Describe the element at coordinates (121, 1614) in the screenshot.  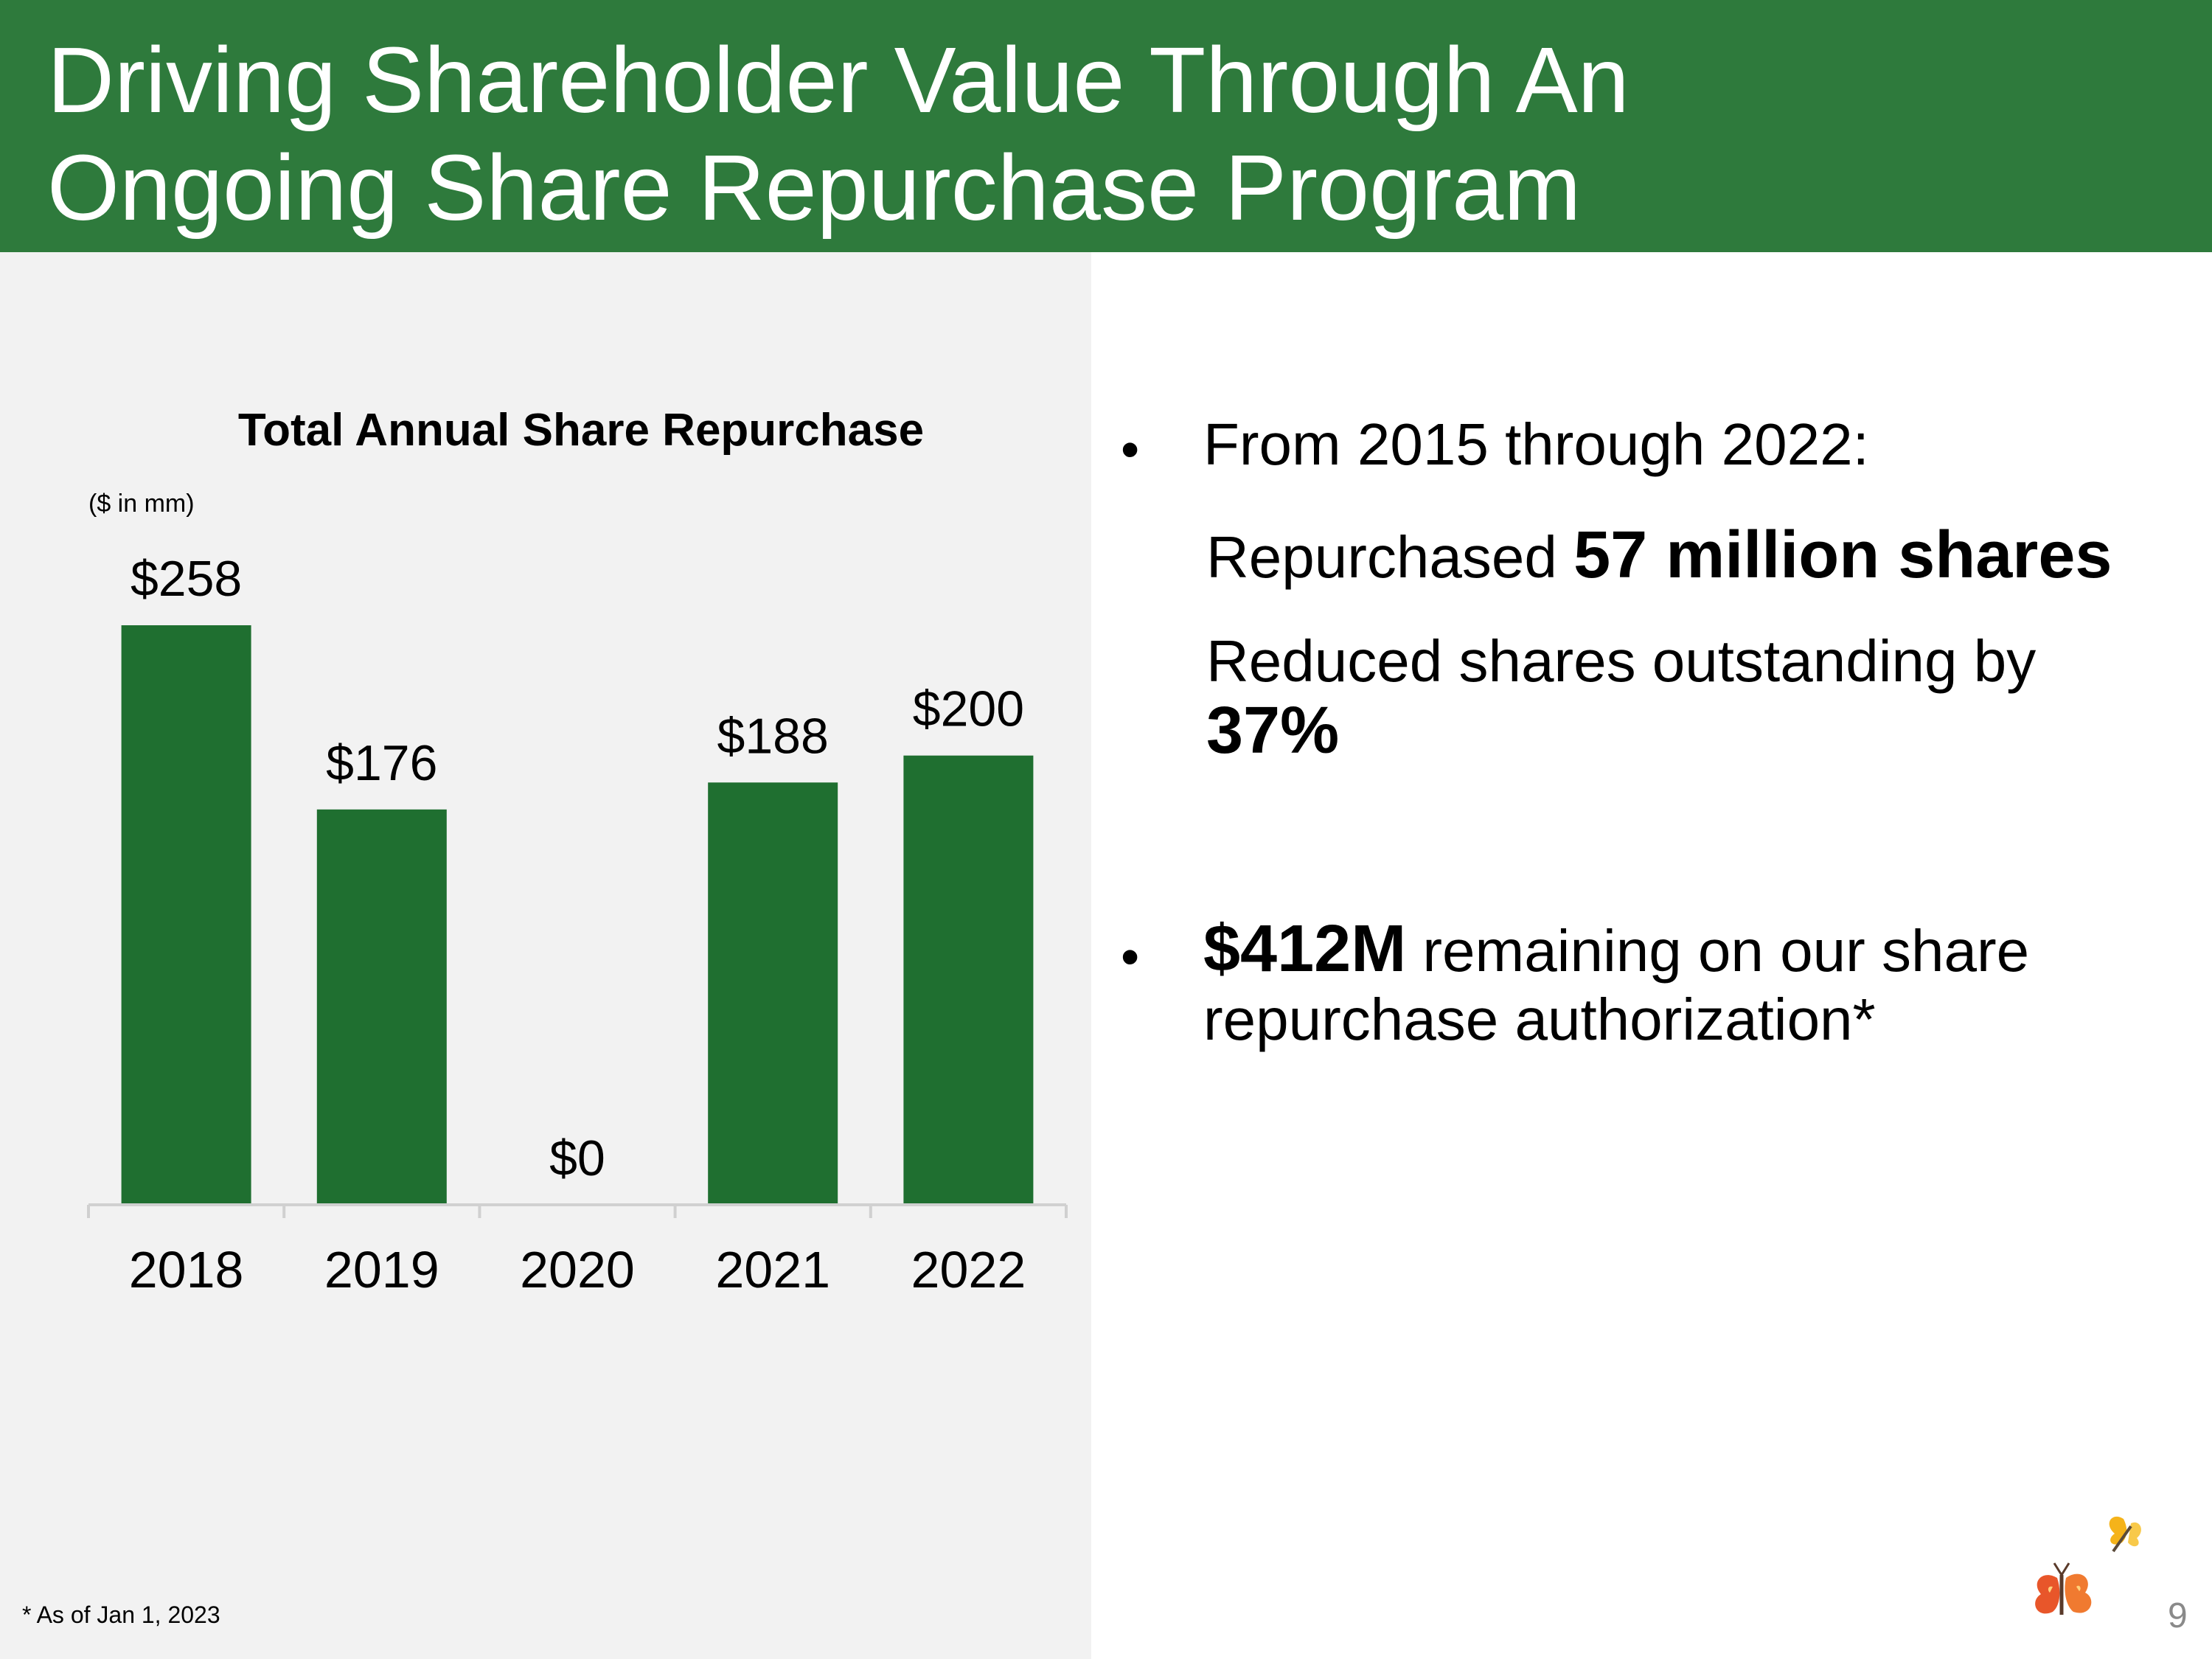
I see `footnote: * As of Jan 1, 2023` at that location.